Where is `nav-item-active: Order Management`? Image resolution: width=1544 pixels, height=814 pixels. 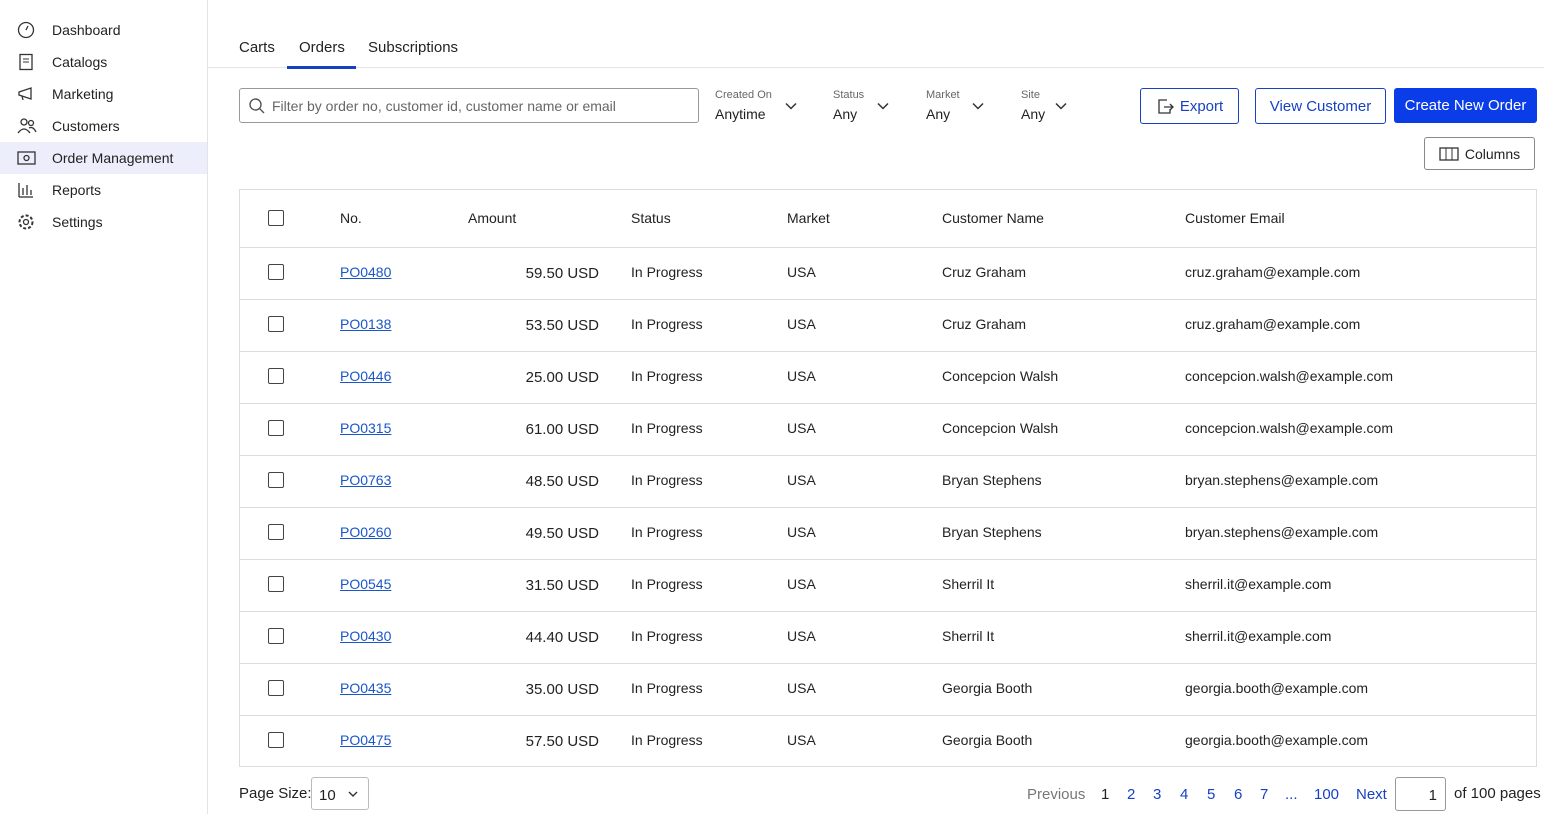 nav-item-active: Order Management is located at coordinates (103, 158).